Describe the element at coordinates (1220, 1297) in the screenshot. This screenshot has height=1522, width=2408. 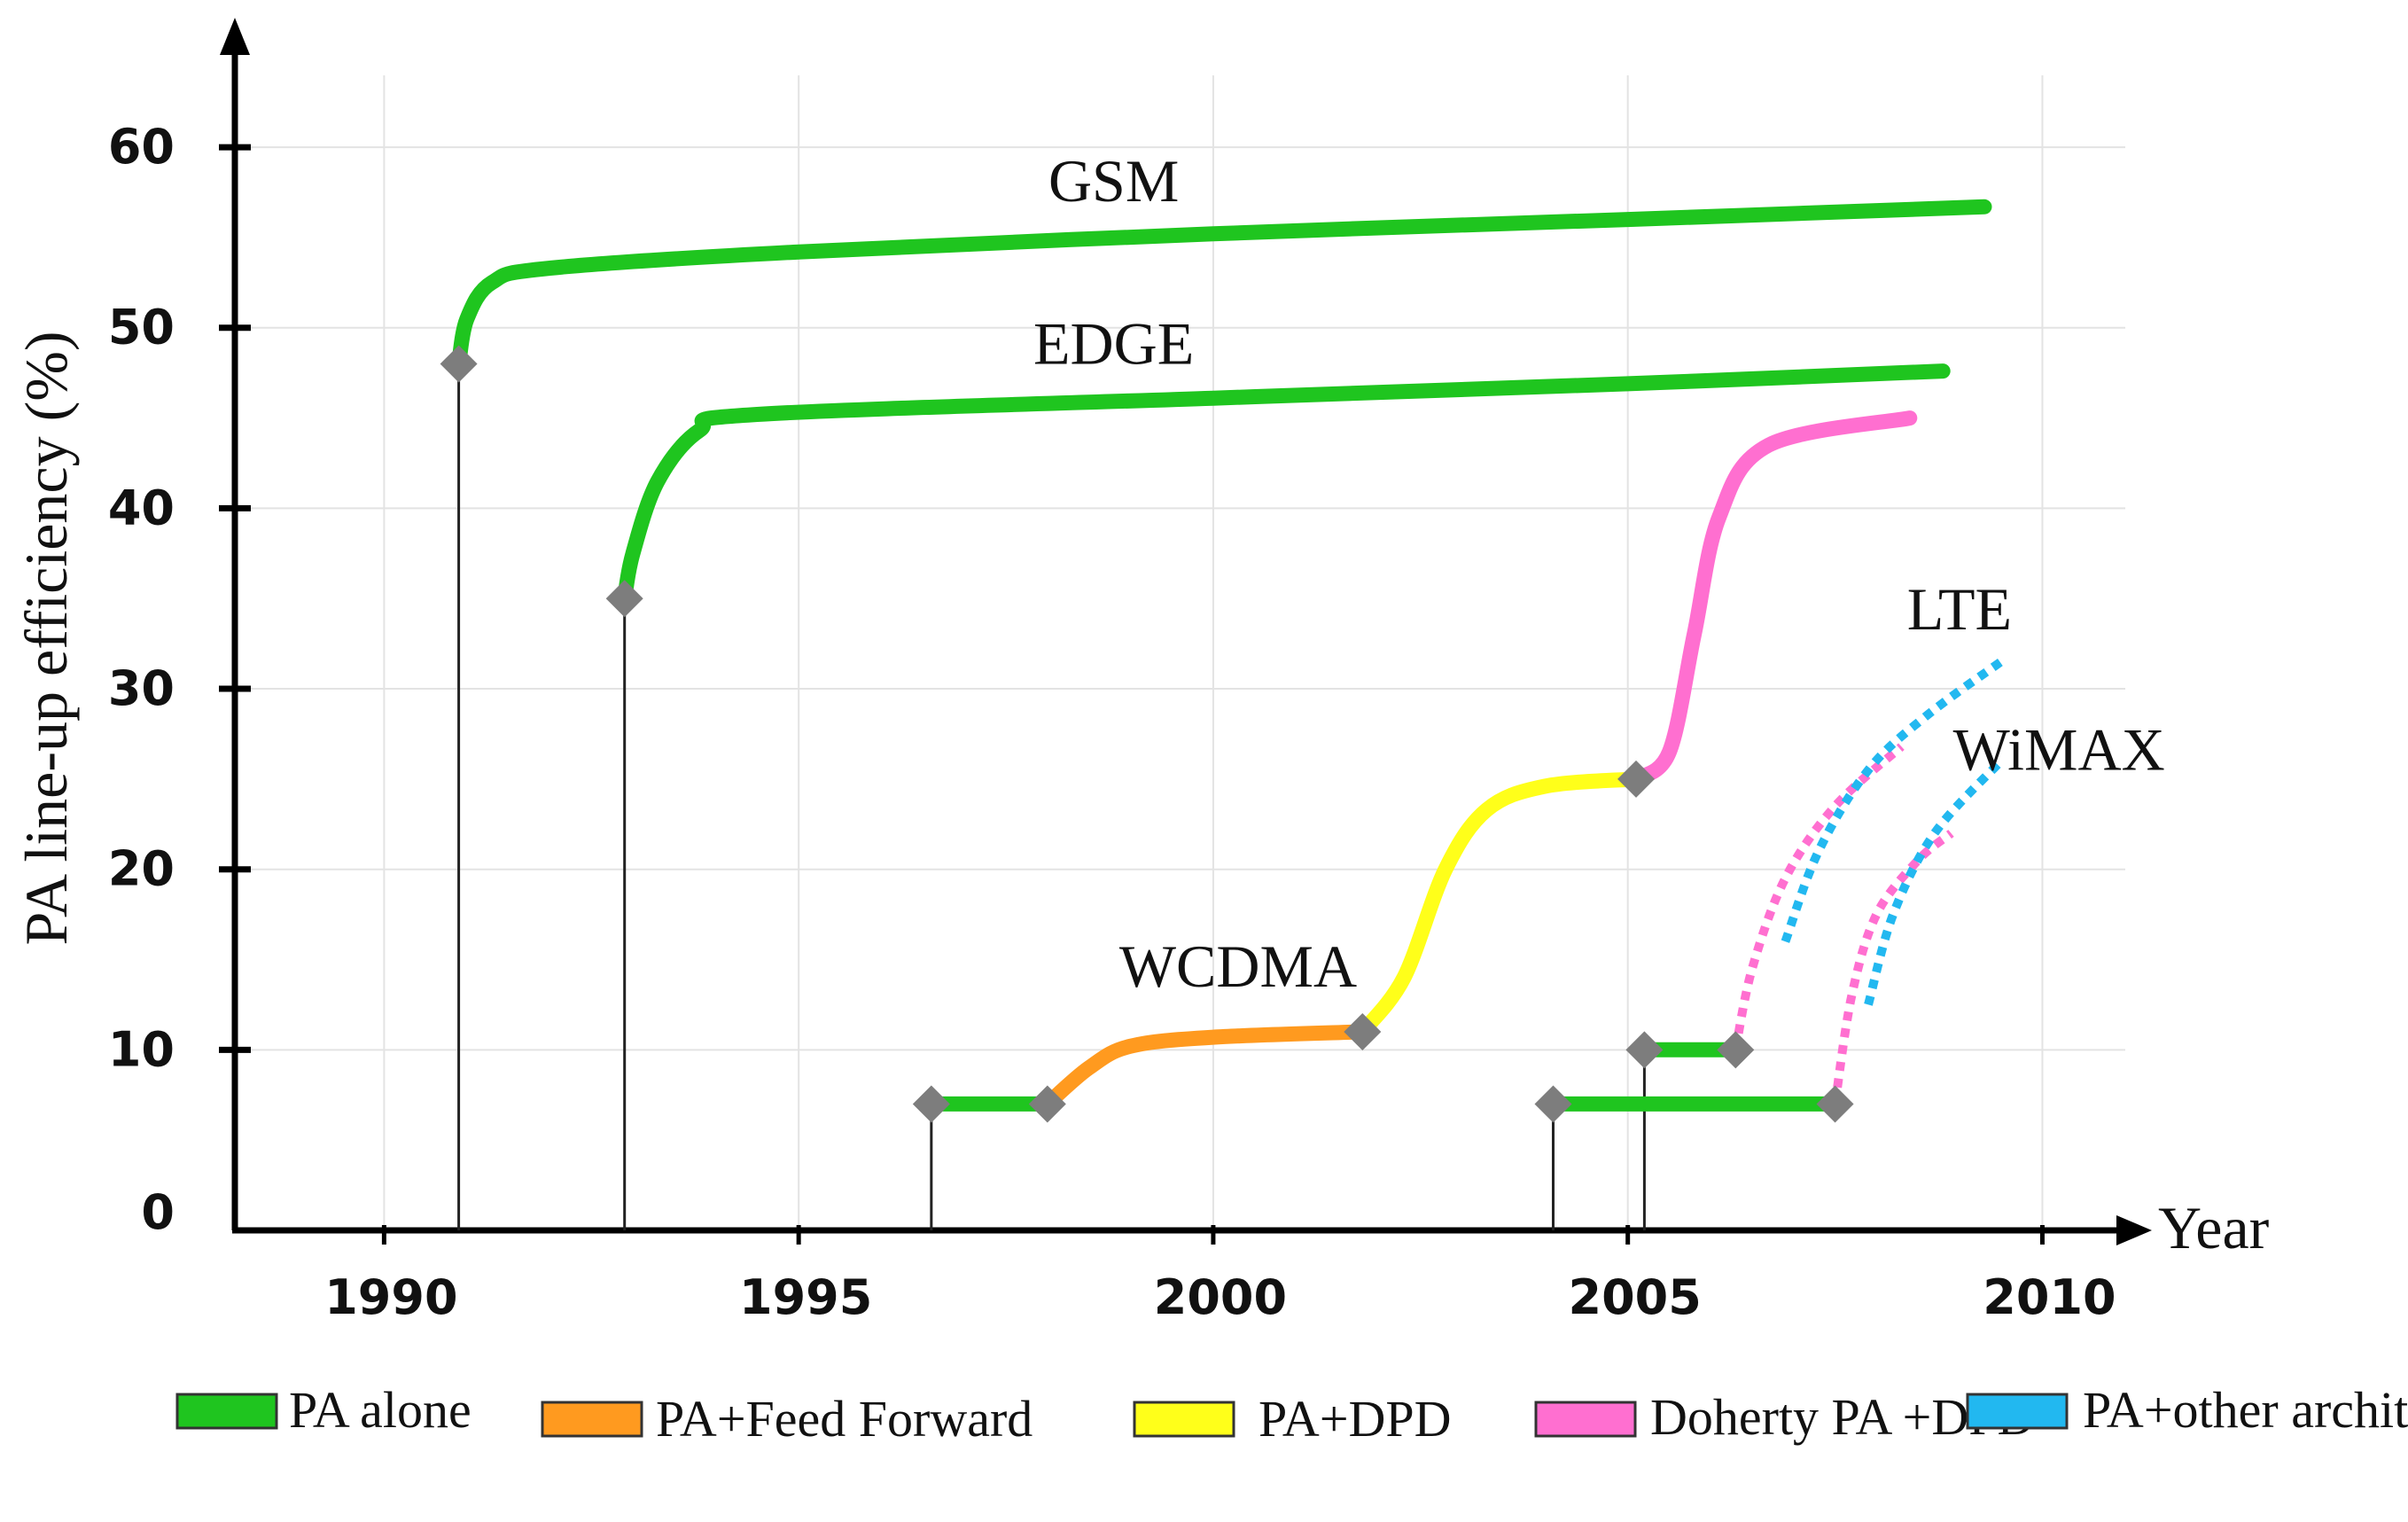
I see `x-tick-label-2000: 2000` at that location.